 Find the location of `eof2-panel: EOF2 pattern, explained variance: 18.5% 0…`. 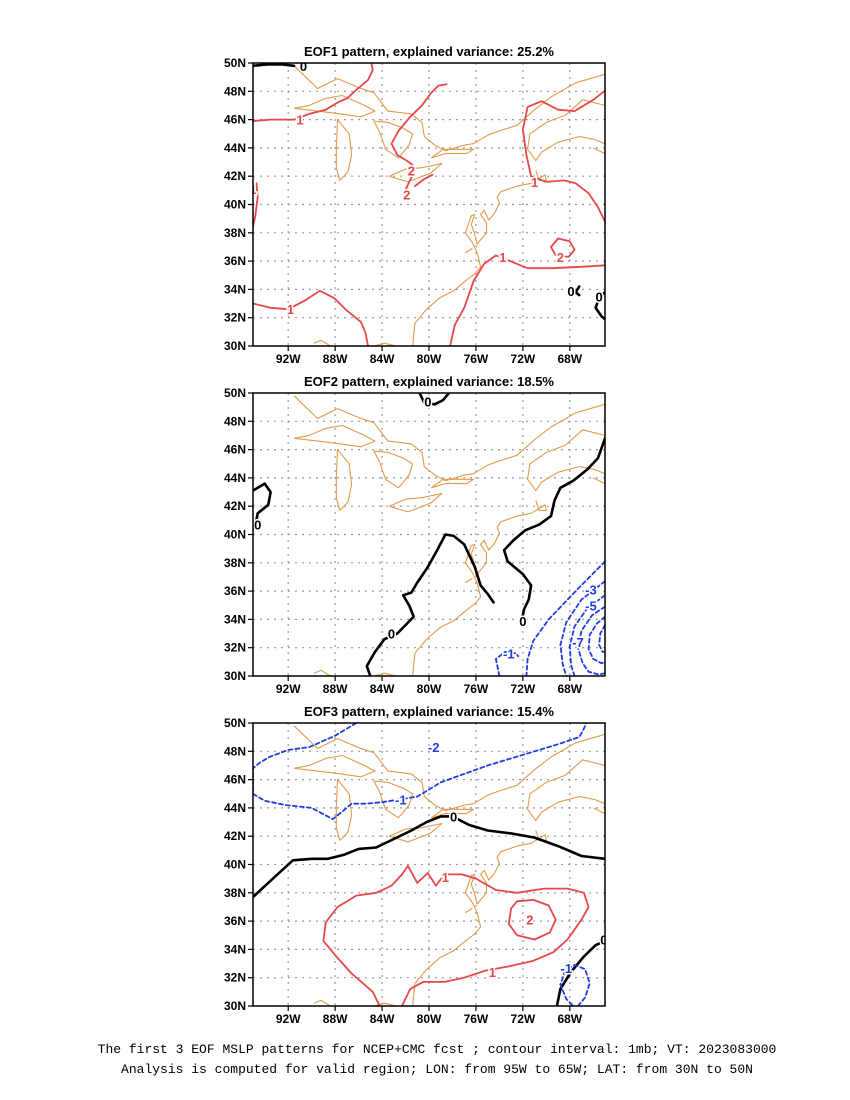

eof2-panel: EOF2 pattern, explained variance: 18.5% 0… is located at coordinates (415, 535).